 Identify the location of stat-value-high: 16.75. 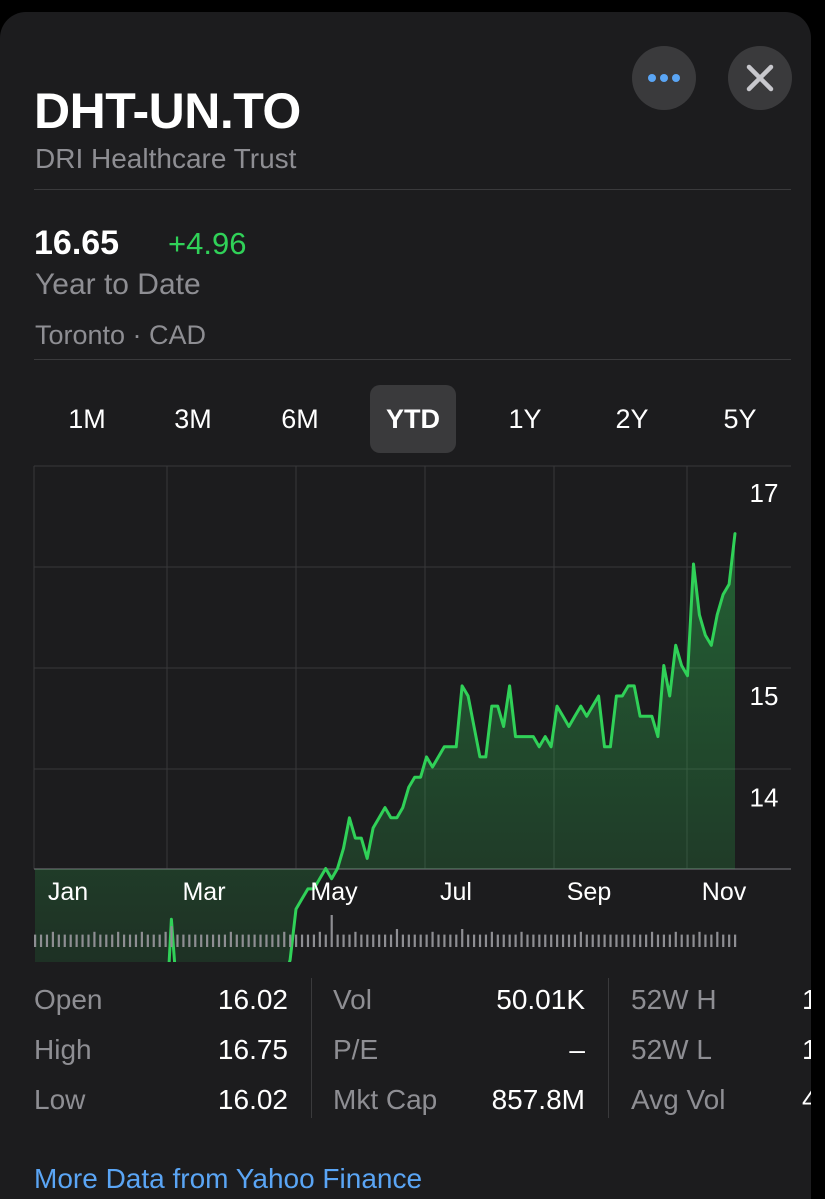
(252, 1049).